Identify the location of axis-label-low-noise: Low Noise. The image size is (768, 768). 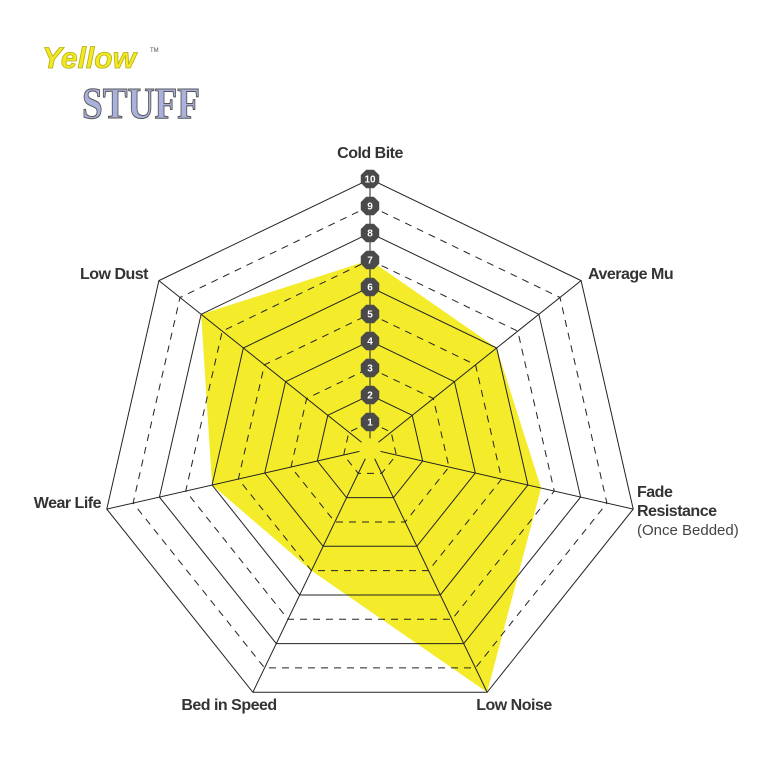
(514, 705).